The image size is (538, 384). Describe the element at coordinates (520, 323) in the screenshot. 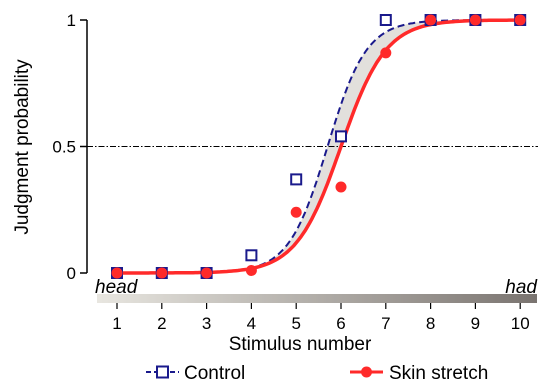

I see `x-tick-label: 10` at that location.